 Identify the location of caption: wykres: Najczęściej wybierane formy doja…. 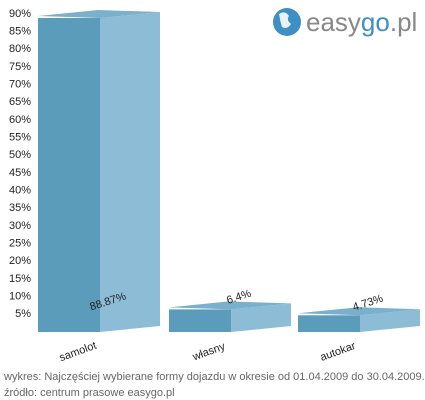
(214, 377).